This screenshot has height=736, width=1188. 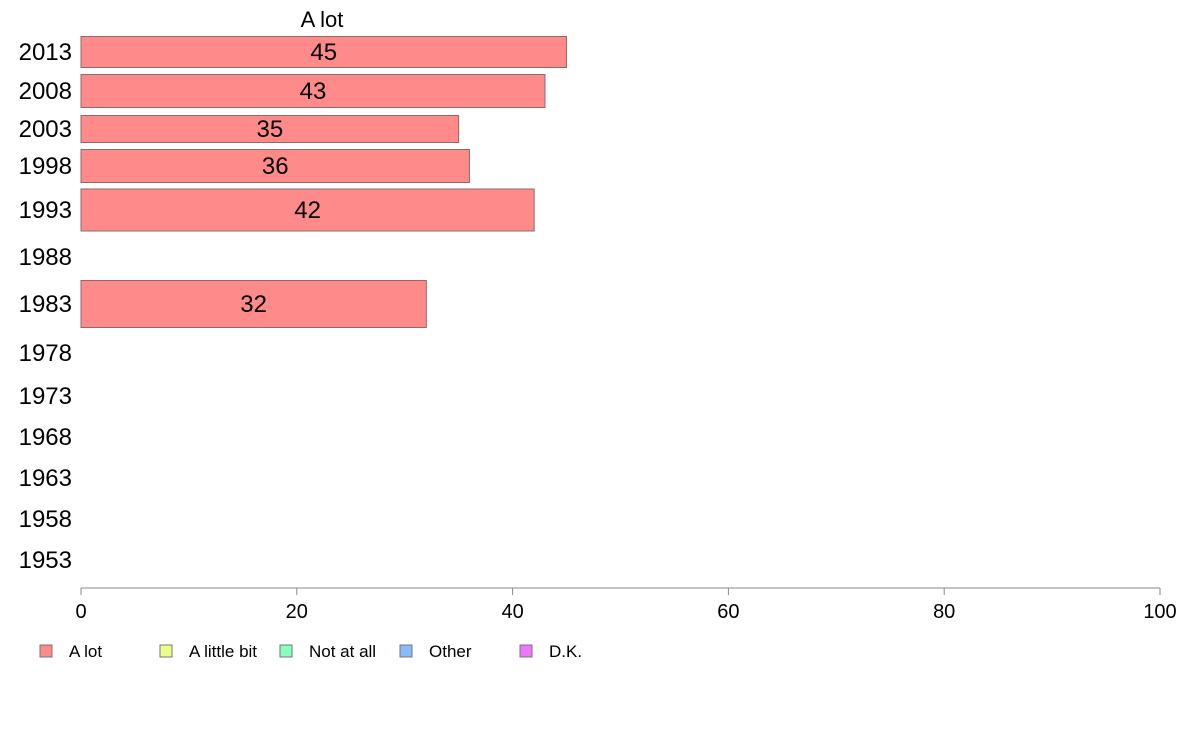 I want to click on legend-label-0: A lot, so click(x=85, y=651).